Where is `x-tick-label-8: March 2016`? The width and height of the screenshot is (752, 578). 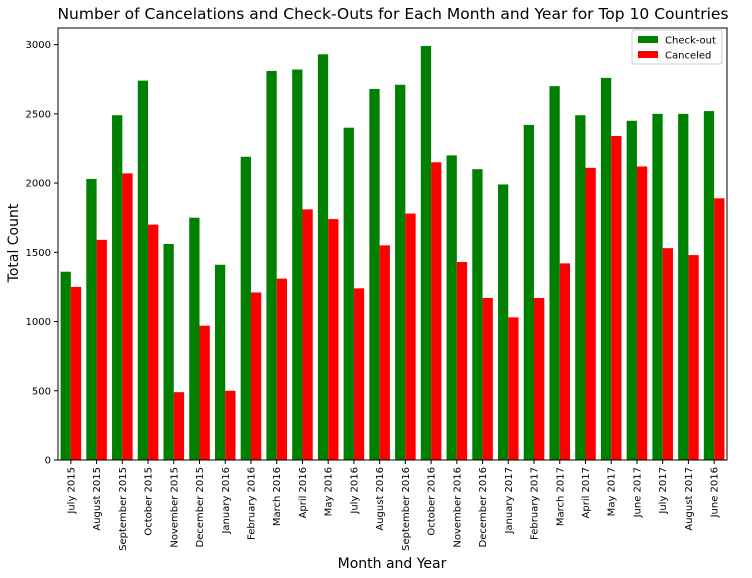 x-tick-label-8: March 2016 is located at coordinates (277, 496).